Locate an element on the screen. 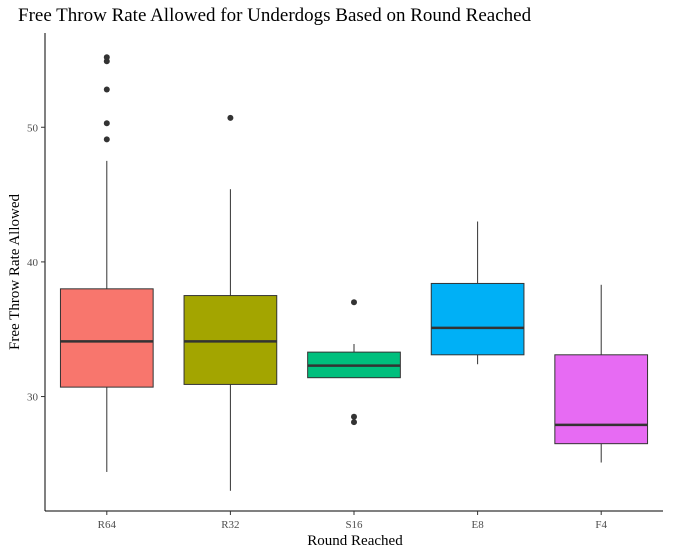  box-R32 is located at coordinates (230, 302).